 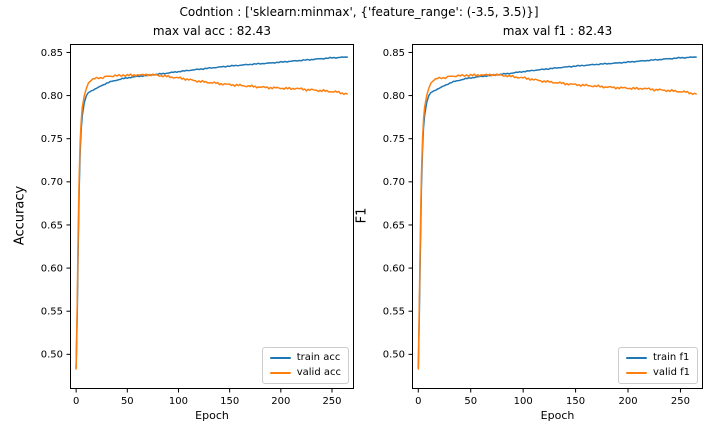 What do you see at coordinates (671, 372) in the screenshot?
I see `legend-label-valid-f1: valid f1` at bounding box center [671, 372].